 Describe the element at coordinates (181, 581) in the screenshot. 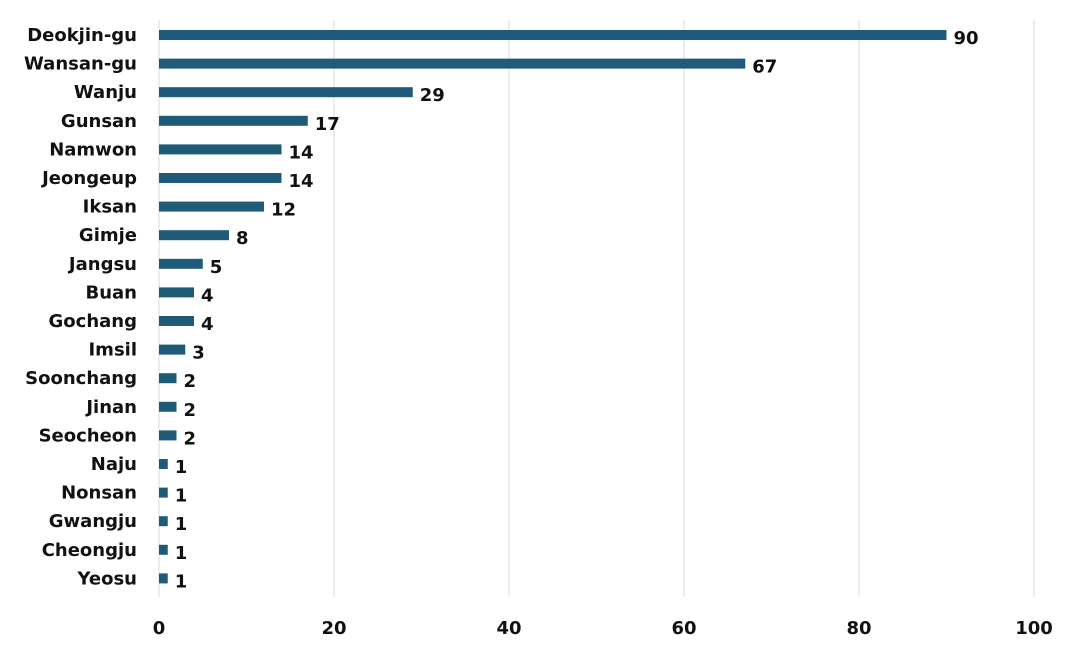

I see `value-label-19: 1` at that location.